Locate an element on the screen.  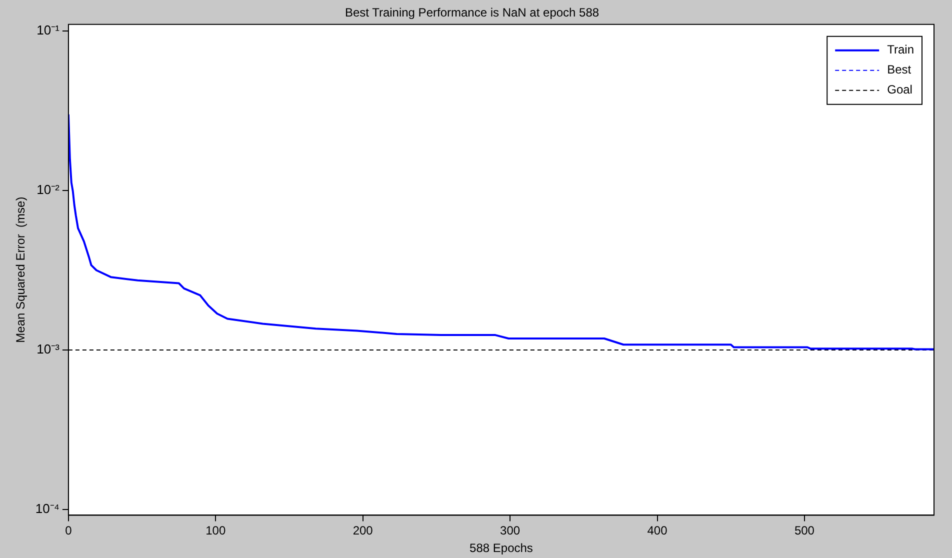
legend-label: Best is located at coordinates (899, 69).